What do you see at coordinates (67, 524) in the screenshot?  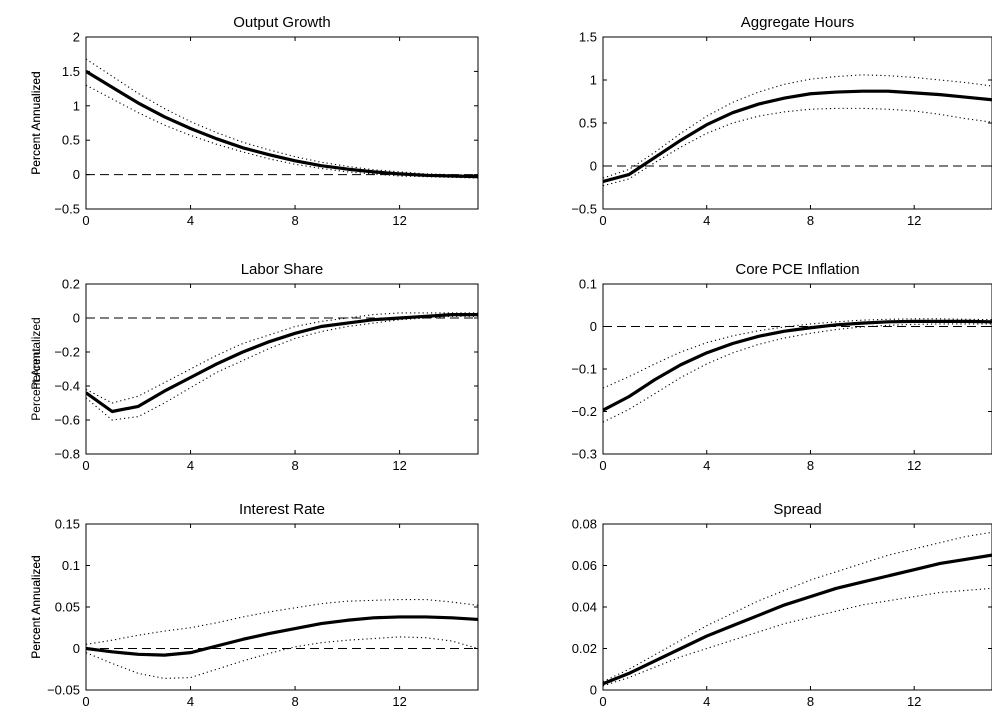 I see `y-tick-label: 0.15` at bounding box center [67, 524].